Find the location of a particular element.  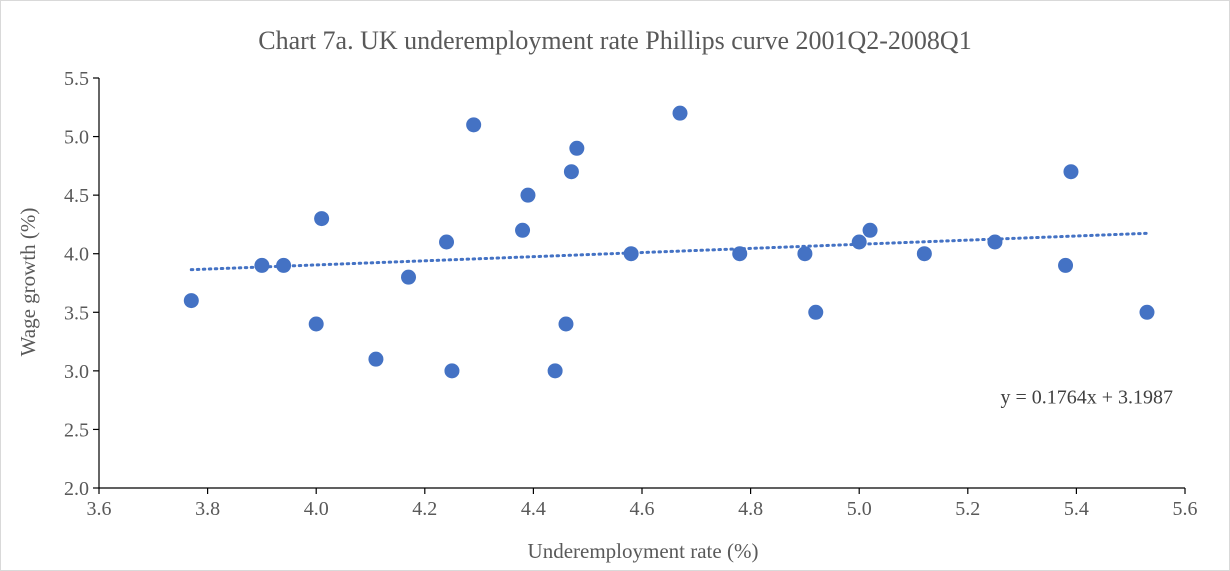

x-tick-label: 4.4 is located at coordinates (533, 509).